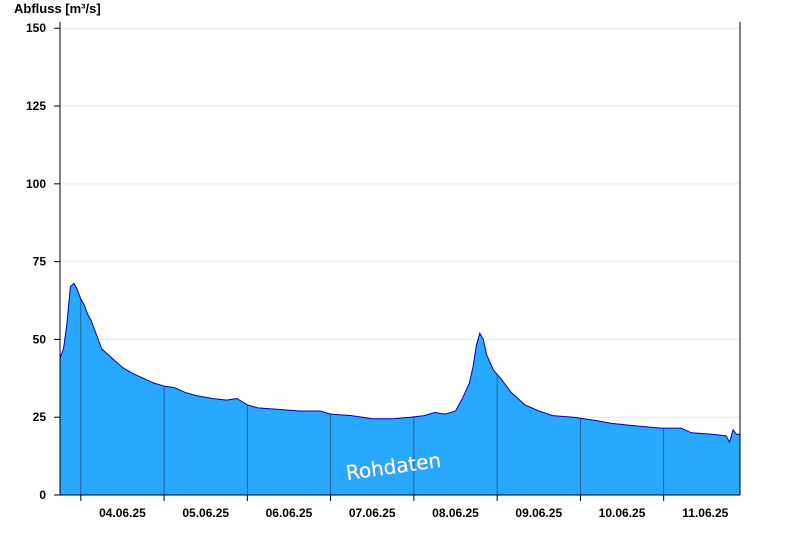  Describe the element at coordinates (289, 513) in the screenshot. I see `x-tick-label: 06.06.25` at that location.